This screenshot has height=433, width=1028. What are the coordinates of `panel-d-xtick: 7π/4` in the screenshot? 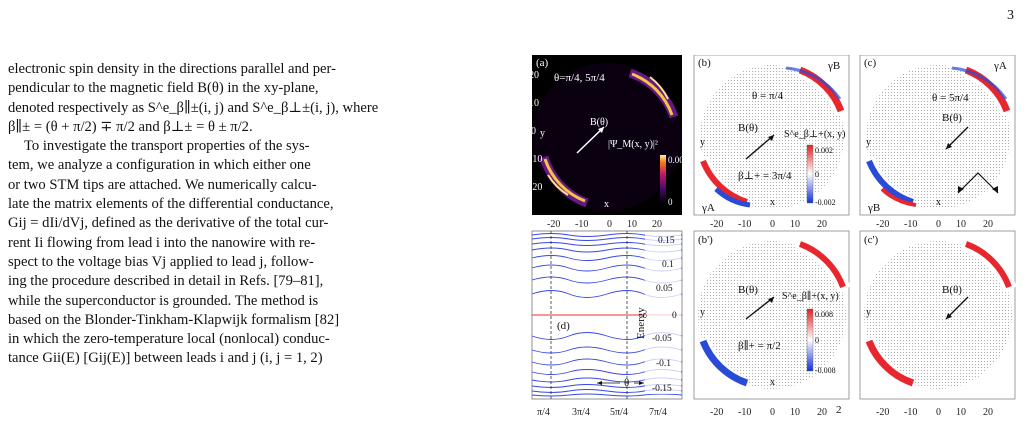 It's located at (658, 412).